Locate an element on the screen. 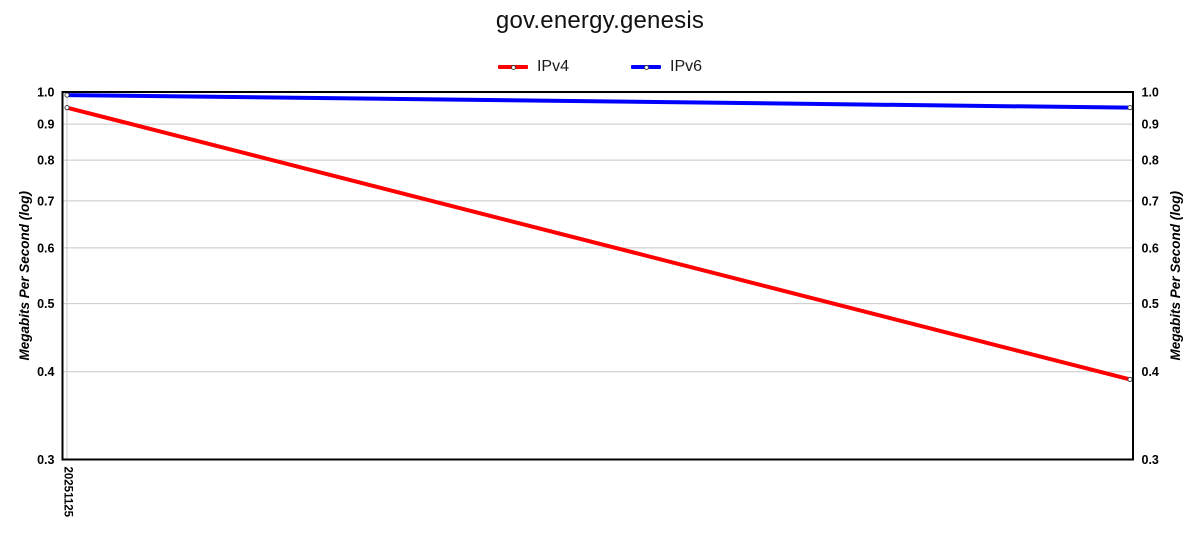 Image resolution: width=1200 pixels, height=550 pixels. legend-marker-dot-ipv6 is located at coordinates (646, 67).